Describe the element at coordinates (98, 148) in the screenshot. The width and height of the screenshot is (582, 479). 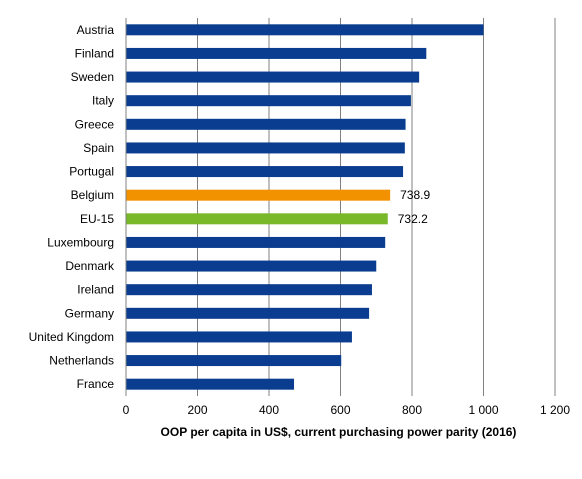
I see `category-label: Spain` at that location.